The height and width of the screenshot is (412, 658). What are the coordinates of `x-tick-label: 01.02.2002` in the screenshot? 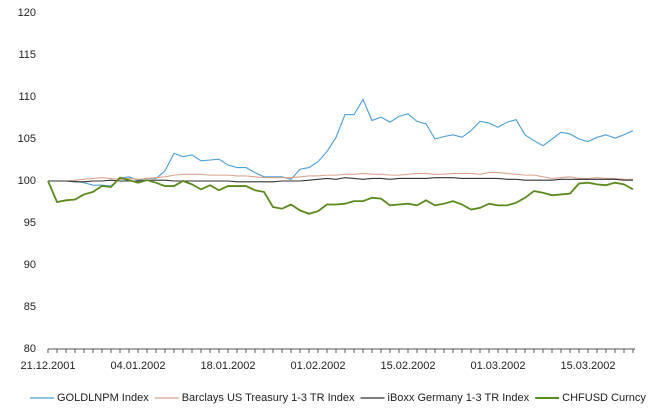 It's located at (317, 366).